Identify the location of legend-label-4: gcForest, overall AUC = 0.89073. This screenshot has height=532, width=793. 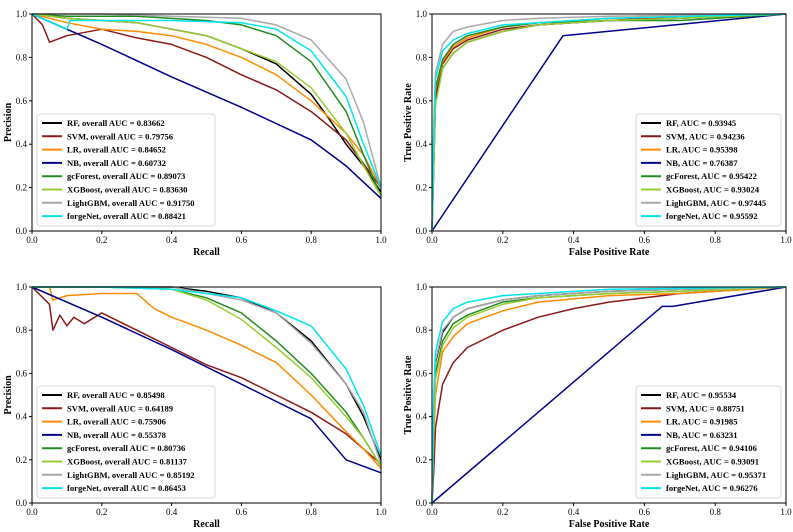
(126, 176).